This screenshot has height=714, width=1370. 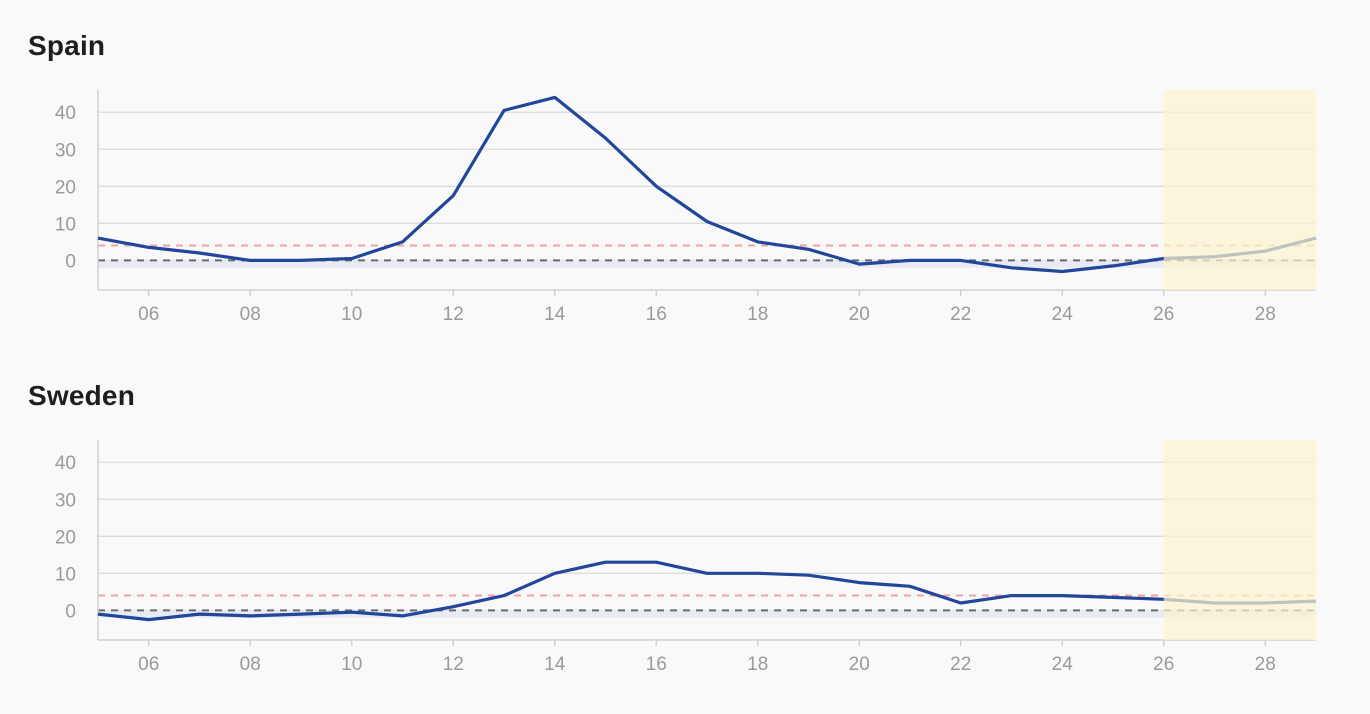 What do you see at coordinates (82, 395) in the screenshot?
I see `chart-title: Sweden` at bounding box center [82, 395].